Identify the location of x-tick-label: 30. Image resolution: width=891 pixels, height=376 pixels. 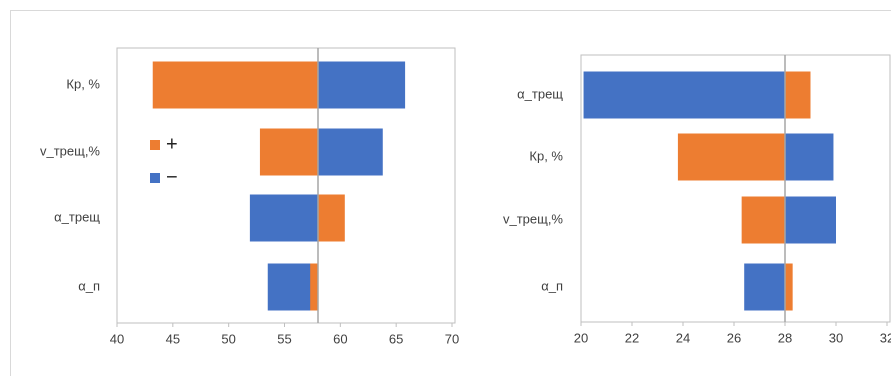
(836, 337).